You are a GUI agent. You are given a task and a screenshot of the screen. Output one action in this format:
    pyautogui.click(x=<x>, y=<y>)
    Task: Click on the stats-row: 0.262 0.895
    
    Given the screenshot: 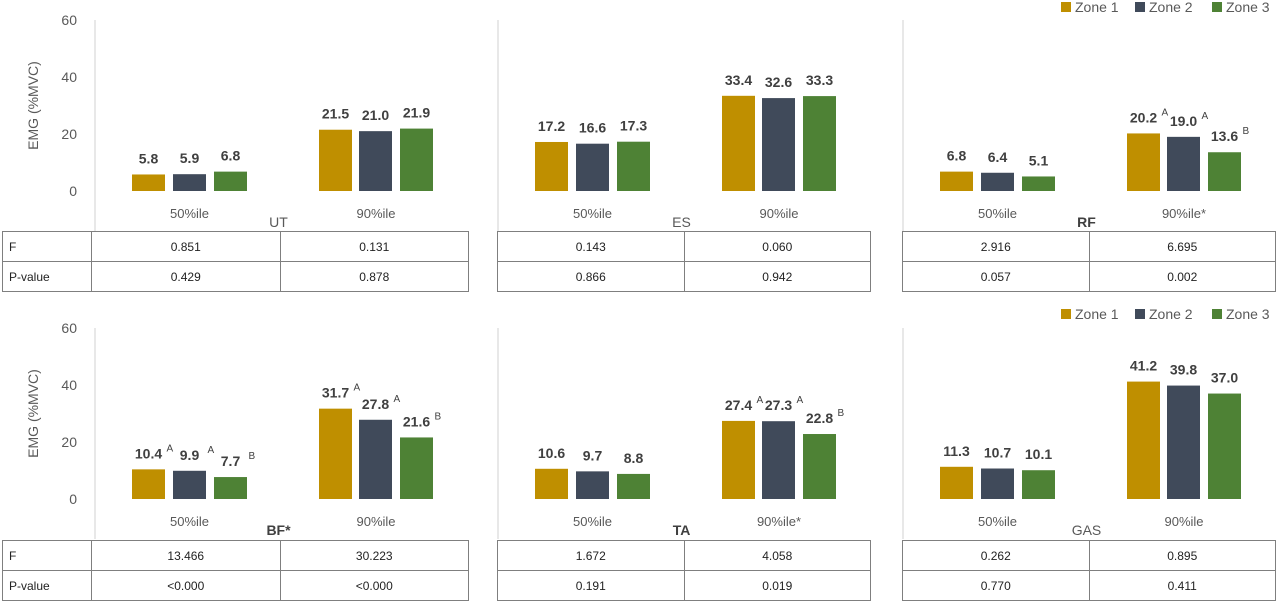 What is the action you would take?
    pyautogui.click(x=1089, y=555)
    